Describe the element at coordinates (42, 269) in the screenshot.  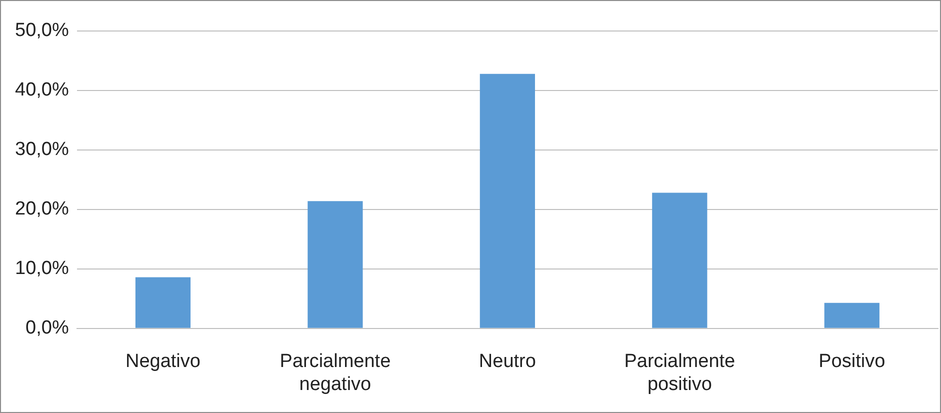
I see `y-tick-label: 10,0%` at that location.